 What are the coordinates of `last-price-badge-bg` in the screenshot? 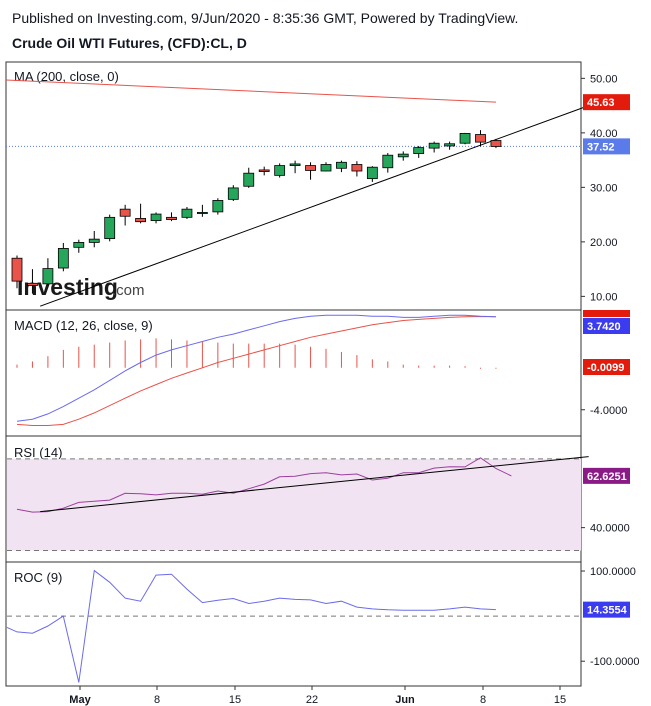 It's located at (606, 146).